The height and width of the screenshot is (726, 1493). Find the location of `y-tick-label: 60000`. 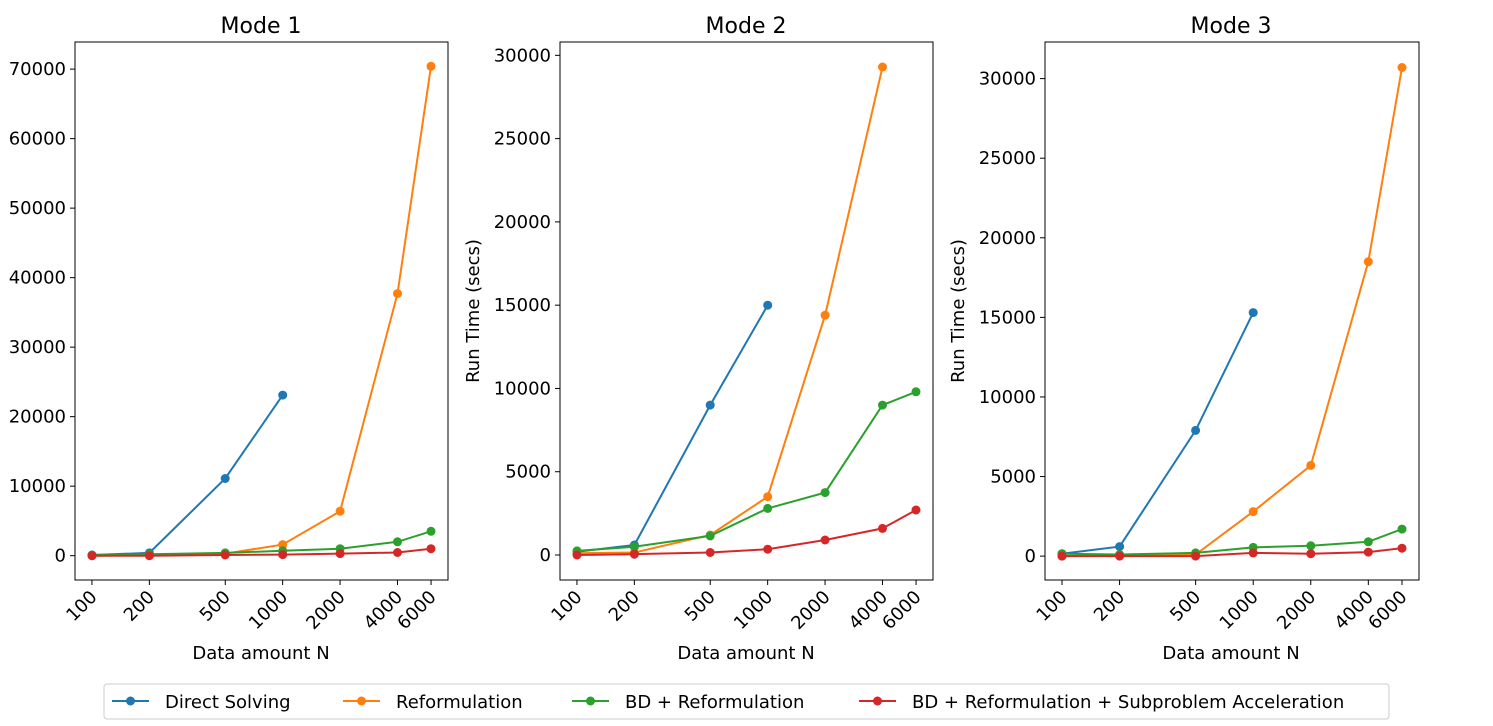

y-tick-label: 60000 is located at coordinates (37, 139).